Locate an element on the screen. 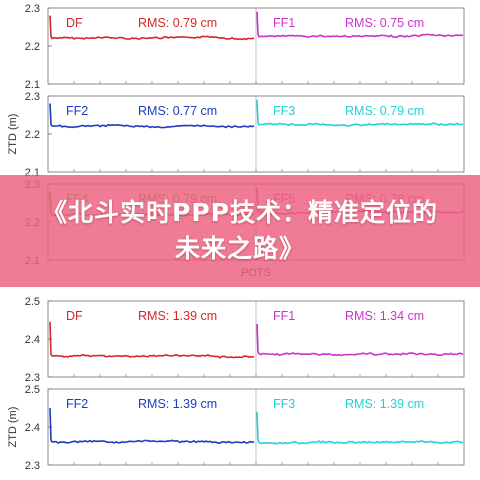  rms-label-ff2: RMS: 0.77 cm is located at coordinates (177, 111).